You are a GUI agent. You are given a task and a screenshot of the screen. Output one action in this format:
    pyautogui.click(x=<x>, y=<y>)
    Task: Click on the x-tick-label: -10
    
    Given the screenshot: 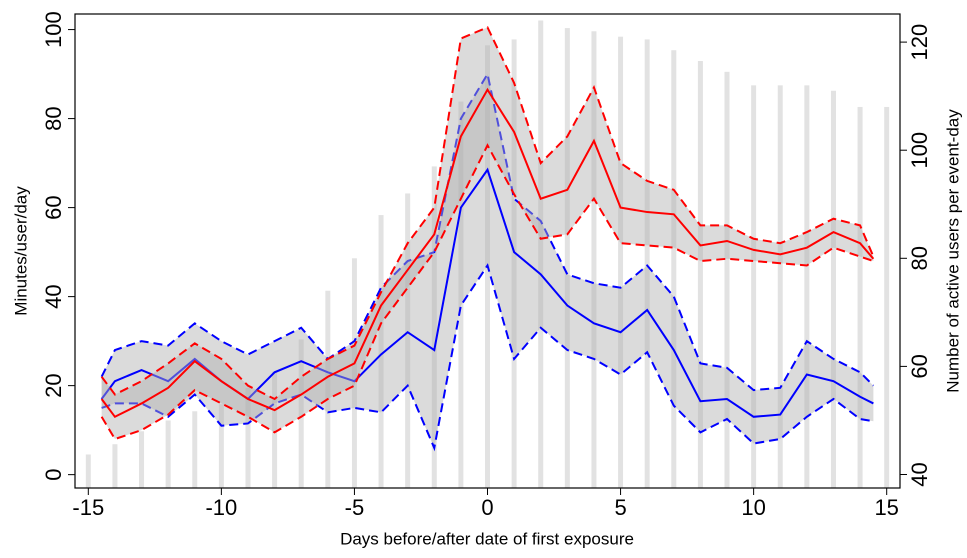 What is the action you would take?
    pyautogui.click(x=221, y=507)
    